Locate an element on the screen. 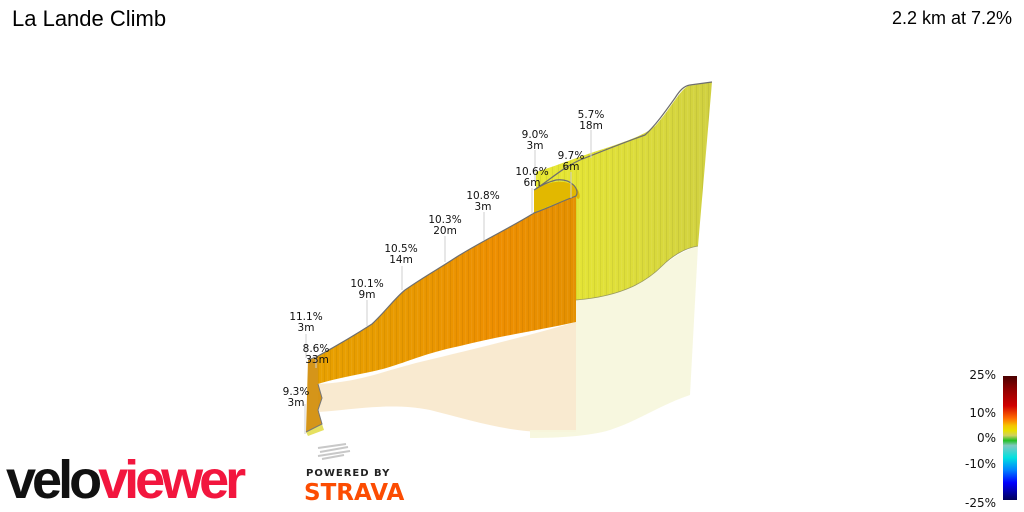 The image size is (1024, 512). svg-text: 9.0% is located at coordinates (535, 135).